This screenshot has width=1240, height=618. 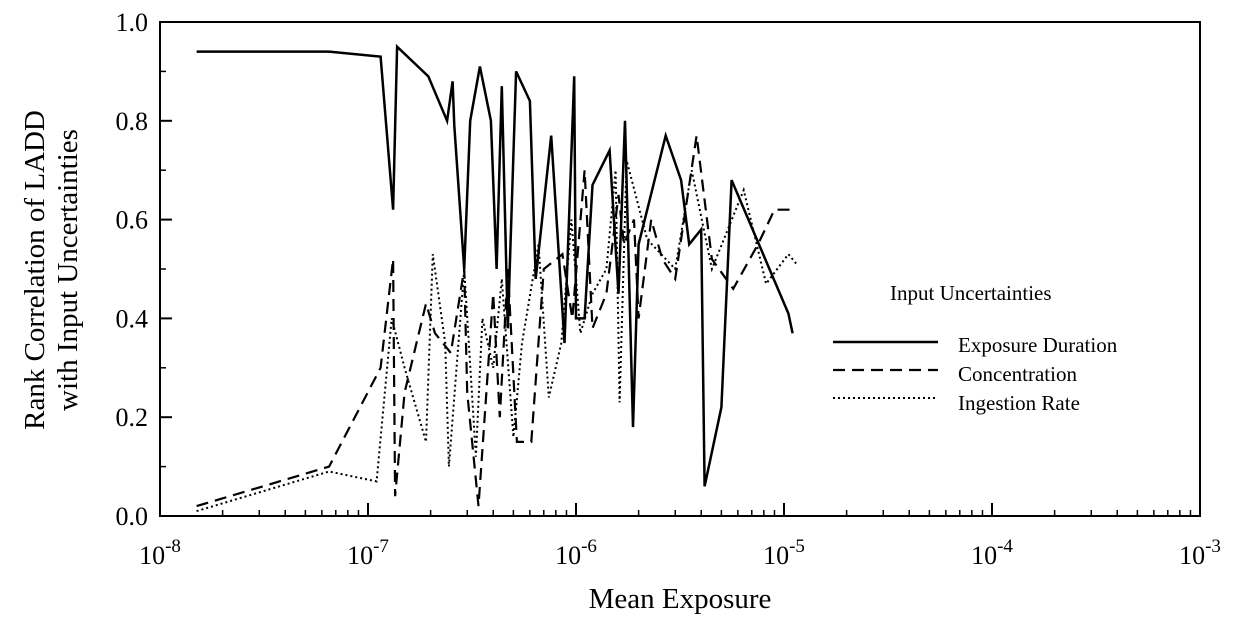 I want to click on legend-title: Input Uncertainties, so click(x=971, y=293).